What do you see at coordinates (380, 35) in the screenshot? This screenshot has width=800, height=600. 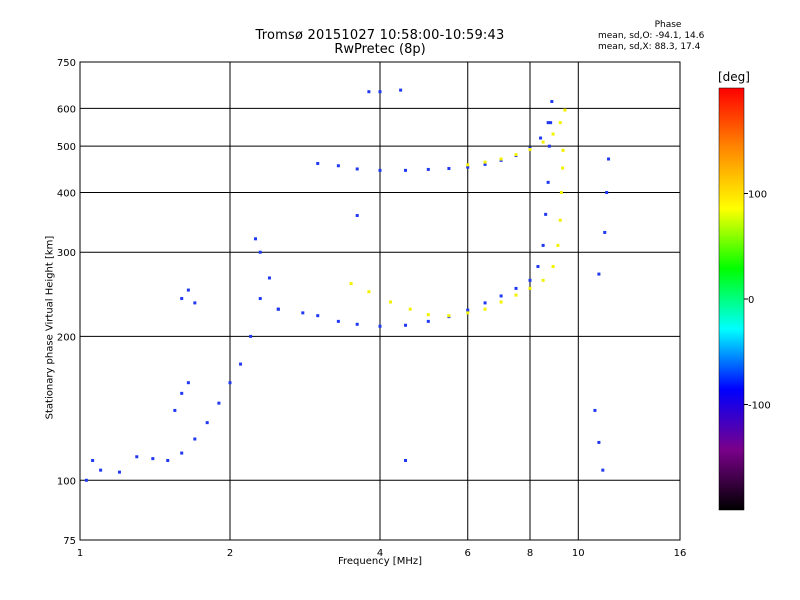 I see `chart-title: Tromsø 20151027 10:58:00-10:59:43` at bounding box center [380, 35].